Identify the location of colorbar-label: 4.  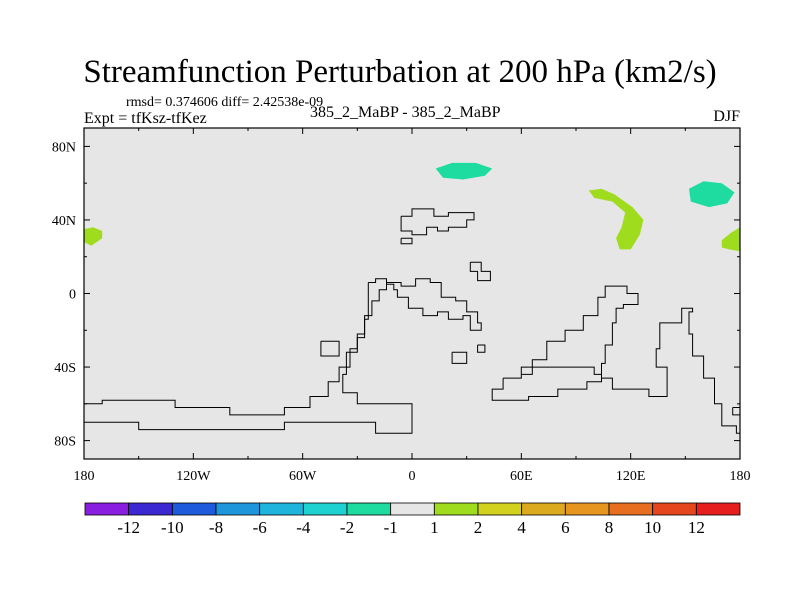
(521, 527).